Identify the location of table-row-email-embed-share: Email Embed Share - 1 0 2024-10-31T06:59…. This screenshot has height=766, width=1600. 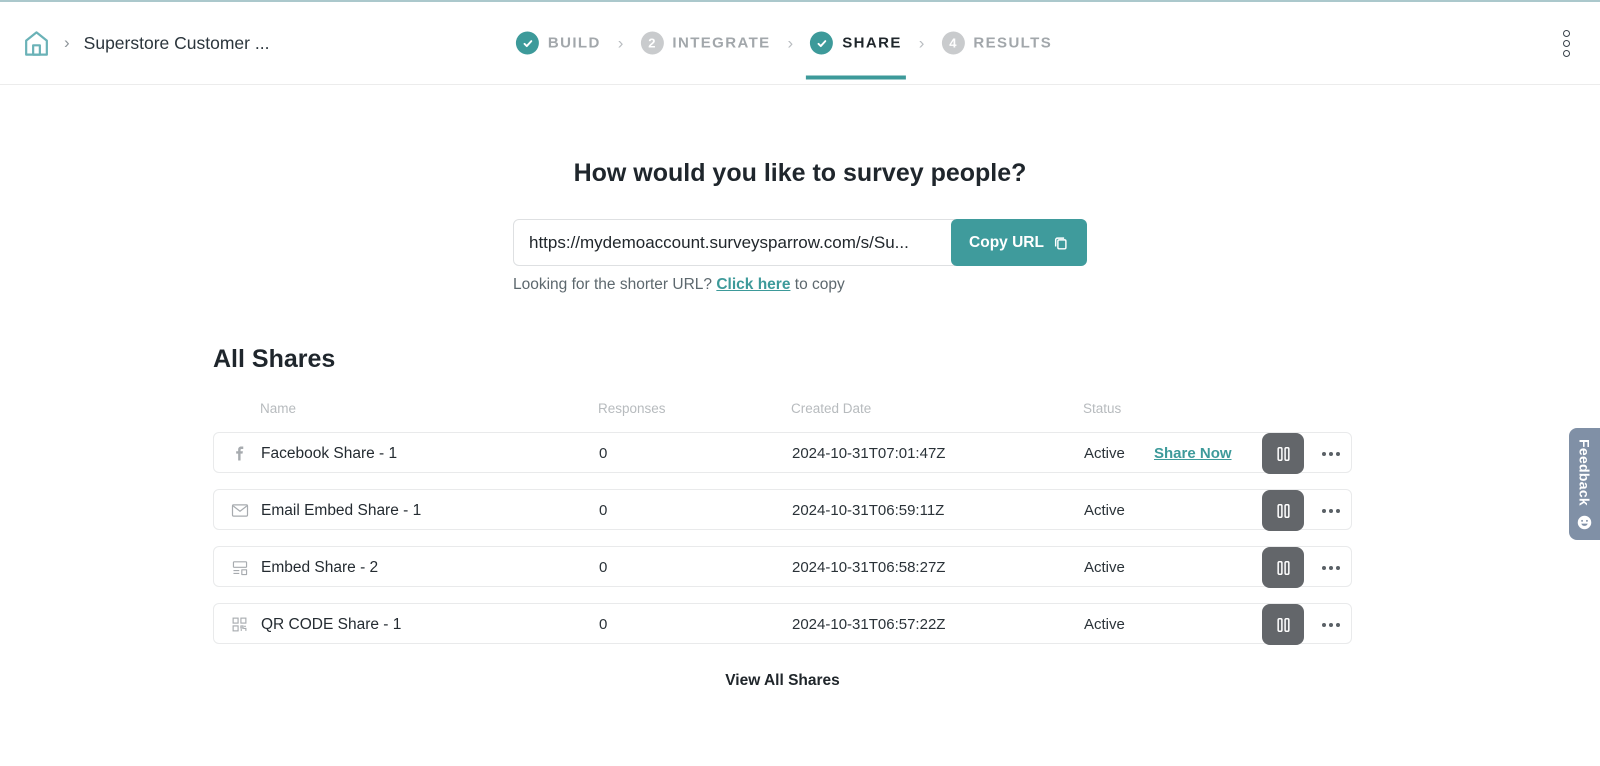
(782, 510).